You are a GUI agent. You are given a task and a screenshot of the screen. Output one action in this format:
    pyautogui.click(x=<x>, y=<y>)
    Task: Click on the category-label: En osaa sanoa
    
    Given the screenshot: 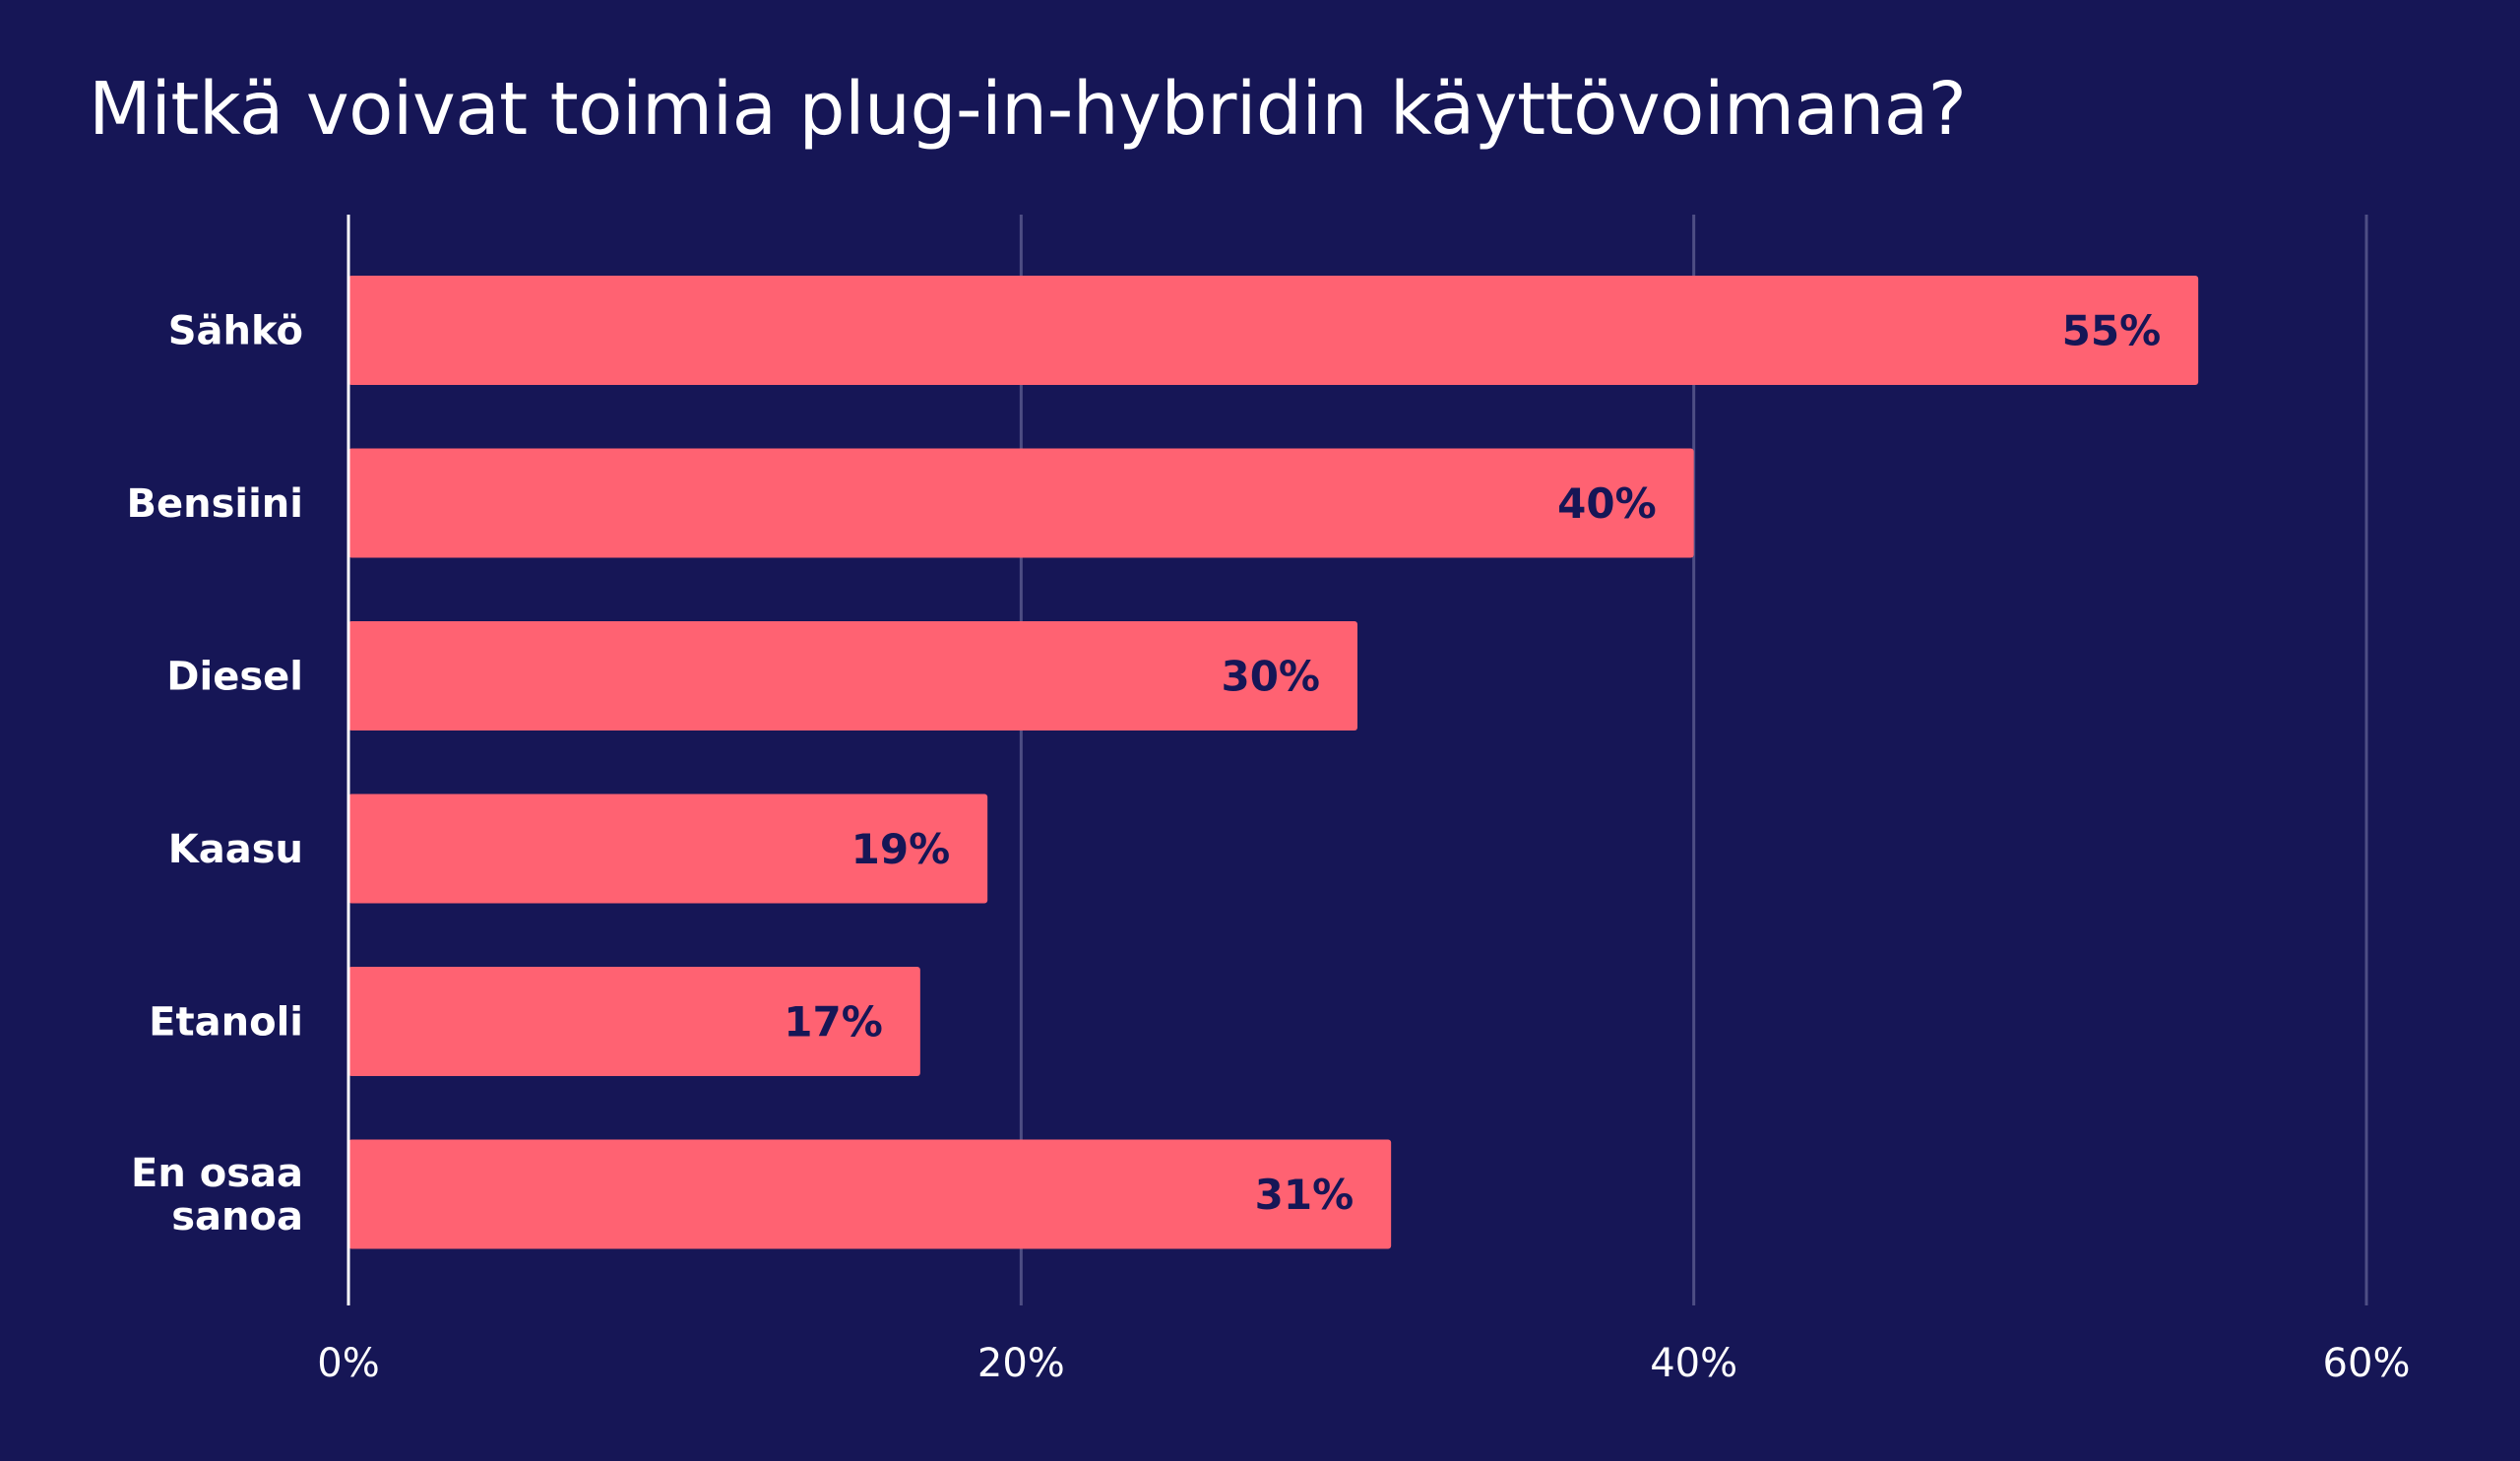 What is the action you would take?
    pyautogui.click(x=217, y=1195)
    